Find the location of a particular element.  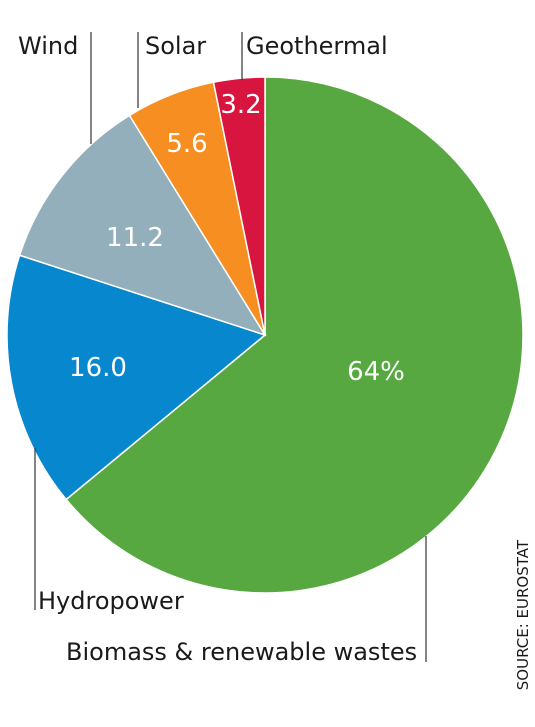

category-label-hydropower: Hydropower is located at coordinates (111, 601).